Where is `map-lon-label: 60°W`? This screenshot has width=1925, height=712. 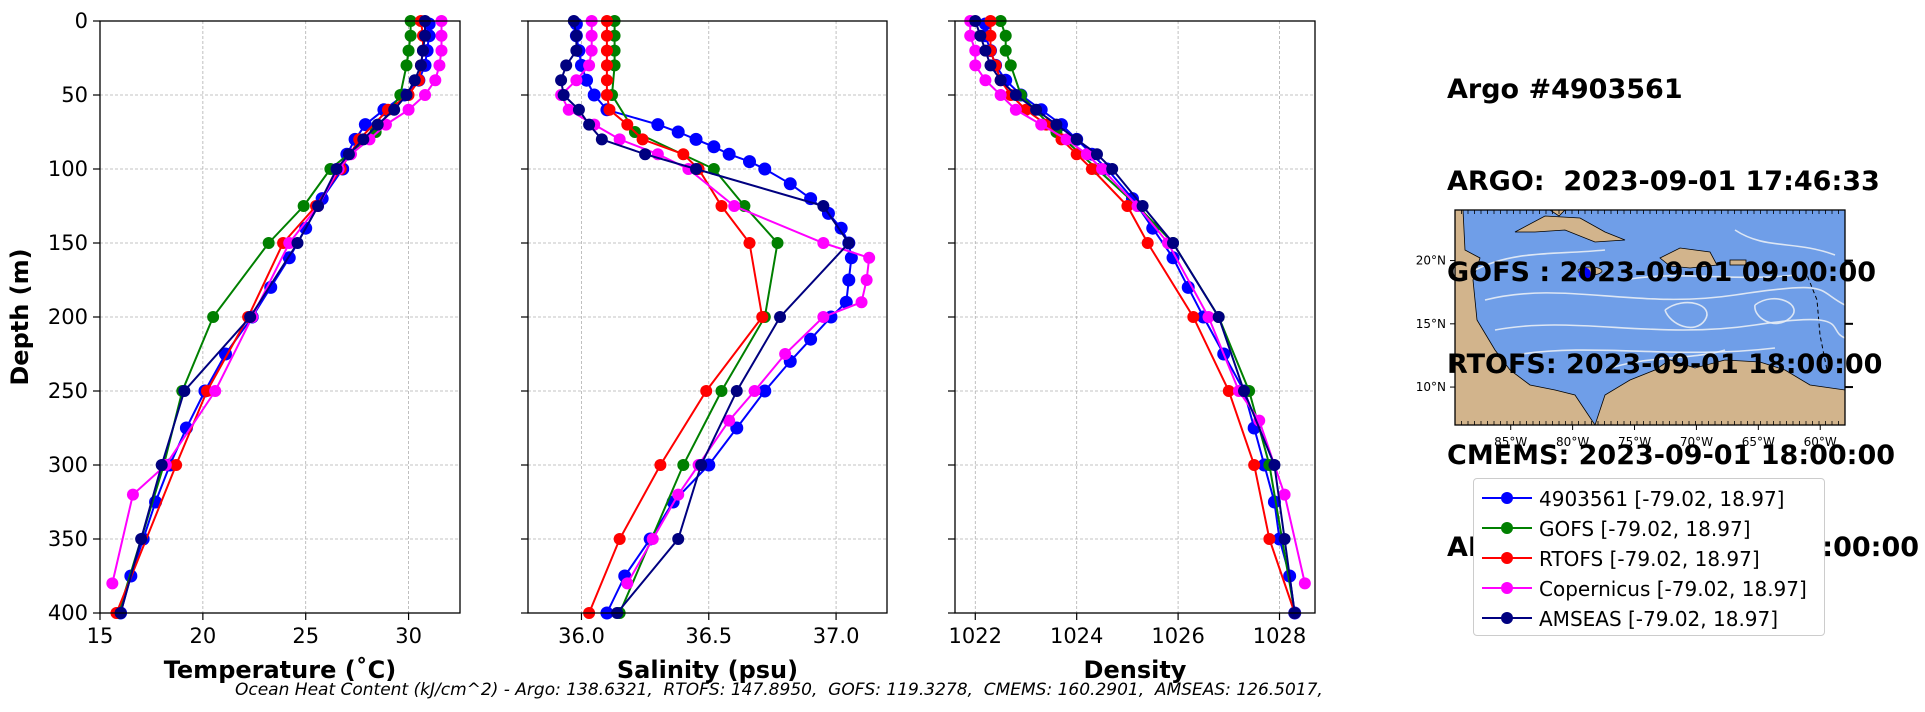
map-lon-label: 60°W is located at coordinates (1820, 442).